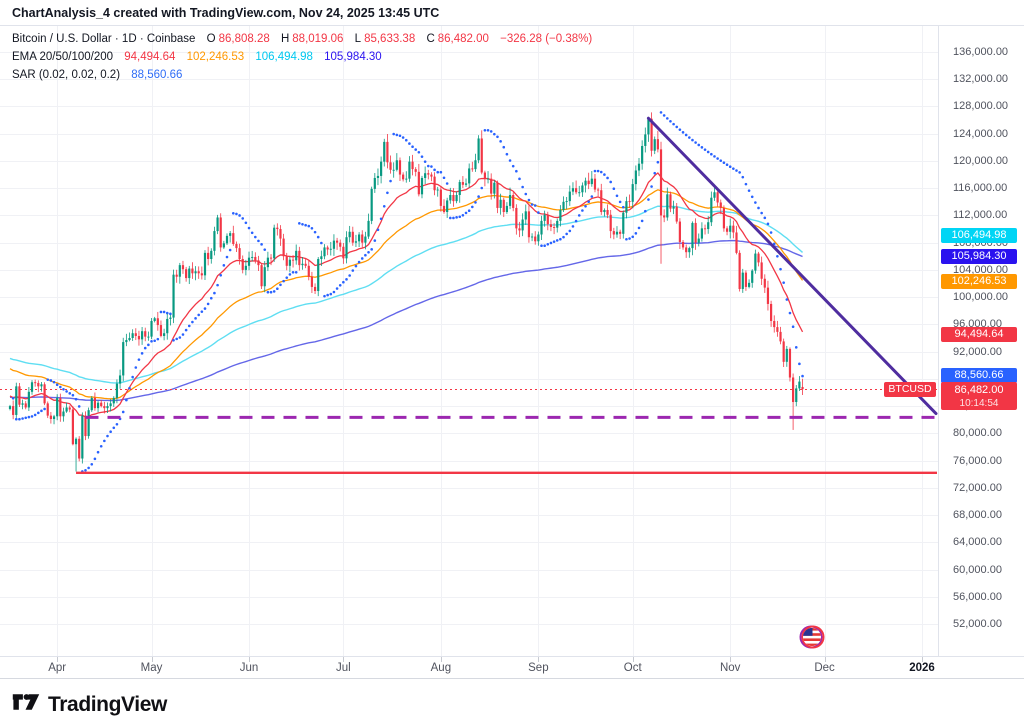  Describe the element at coordinates (441, 668) in the screenshot. I see `time-axis-label: Aug` at that location.